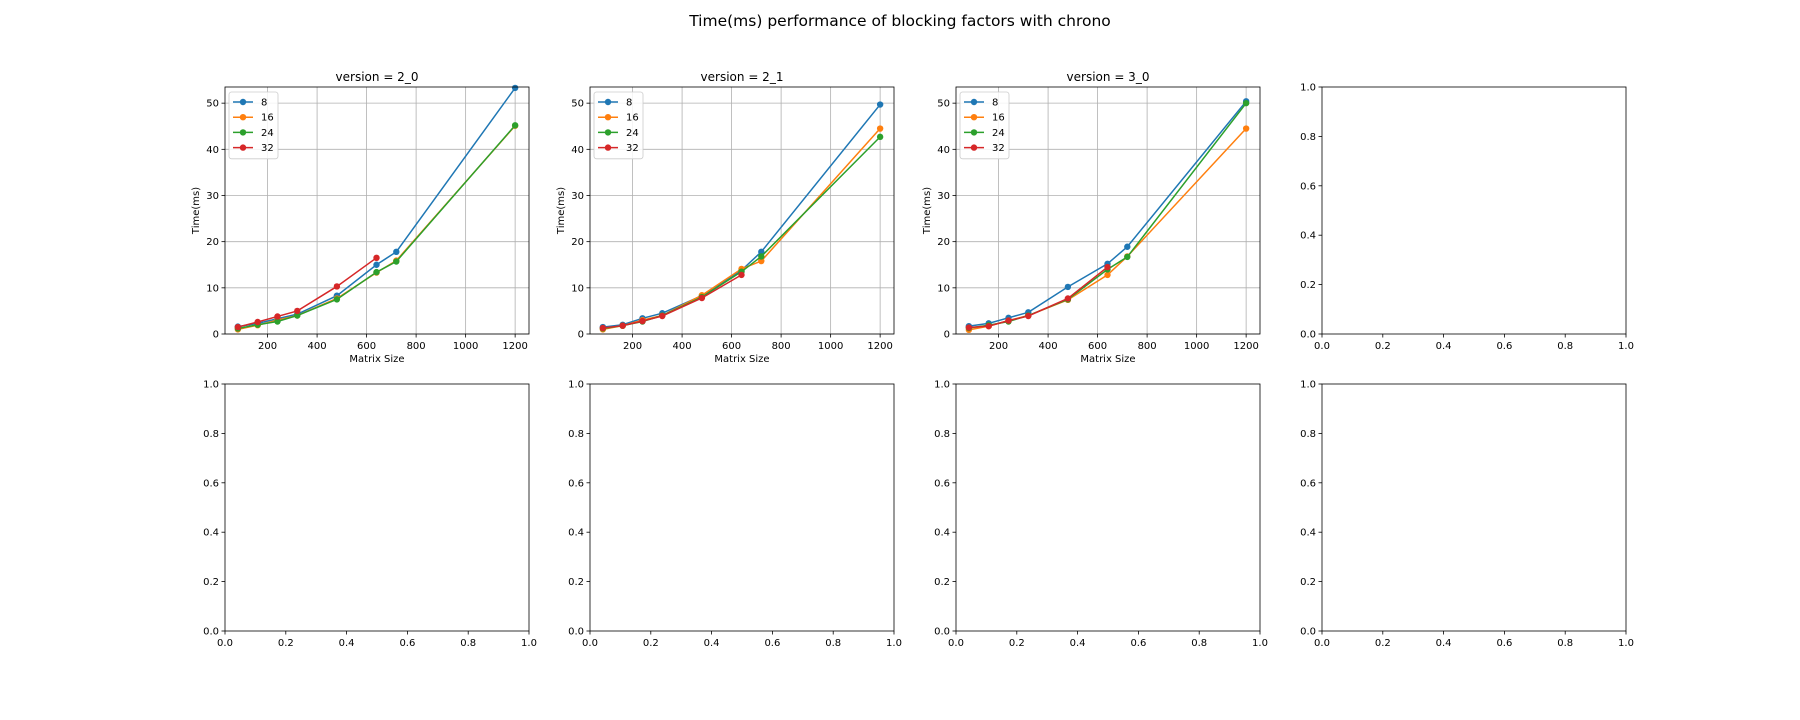 Image resolution: width=1800 pixels, height=720 pixels. I want to click on subplot-5: 0.0 0.2 0.4 0.6 0.8 1.0 0.0 0.2 0.4 0.6 0.8 1.0, so click(370, 515).